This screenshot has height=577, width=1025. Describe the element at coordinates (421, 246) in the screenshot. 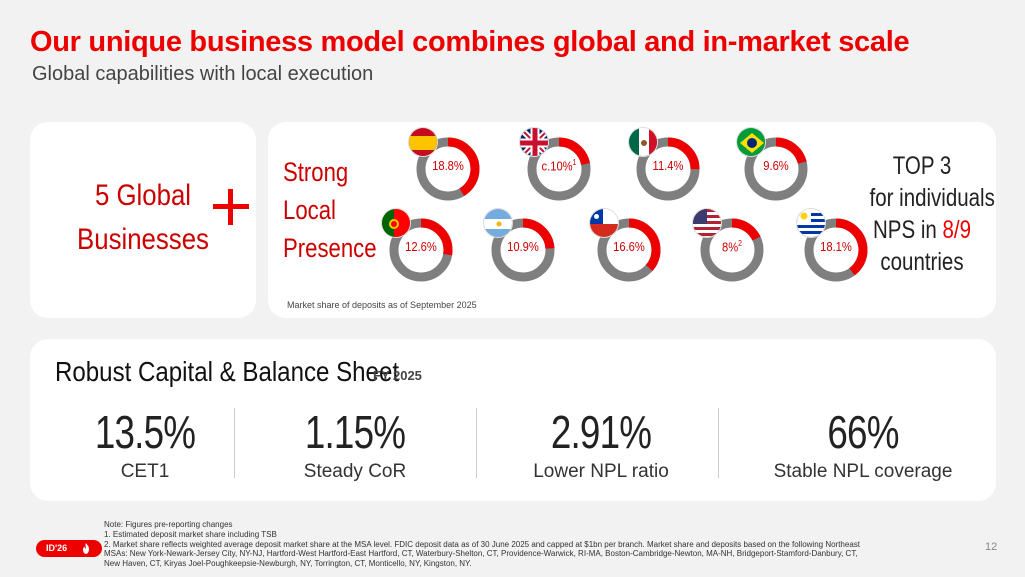

I see `donut-value: 12.6%` at that location.